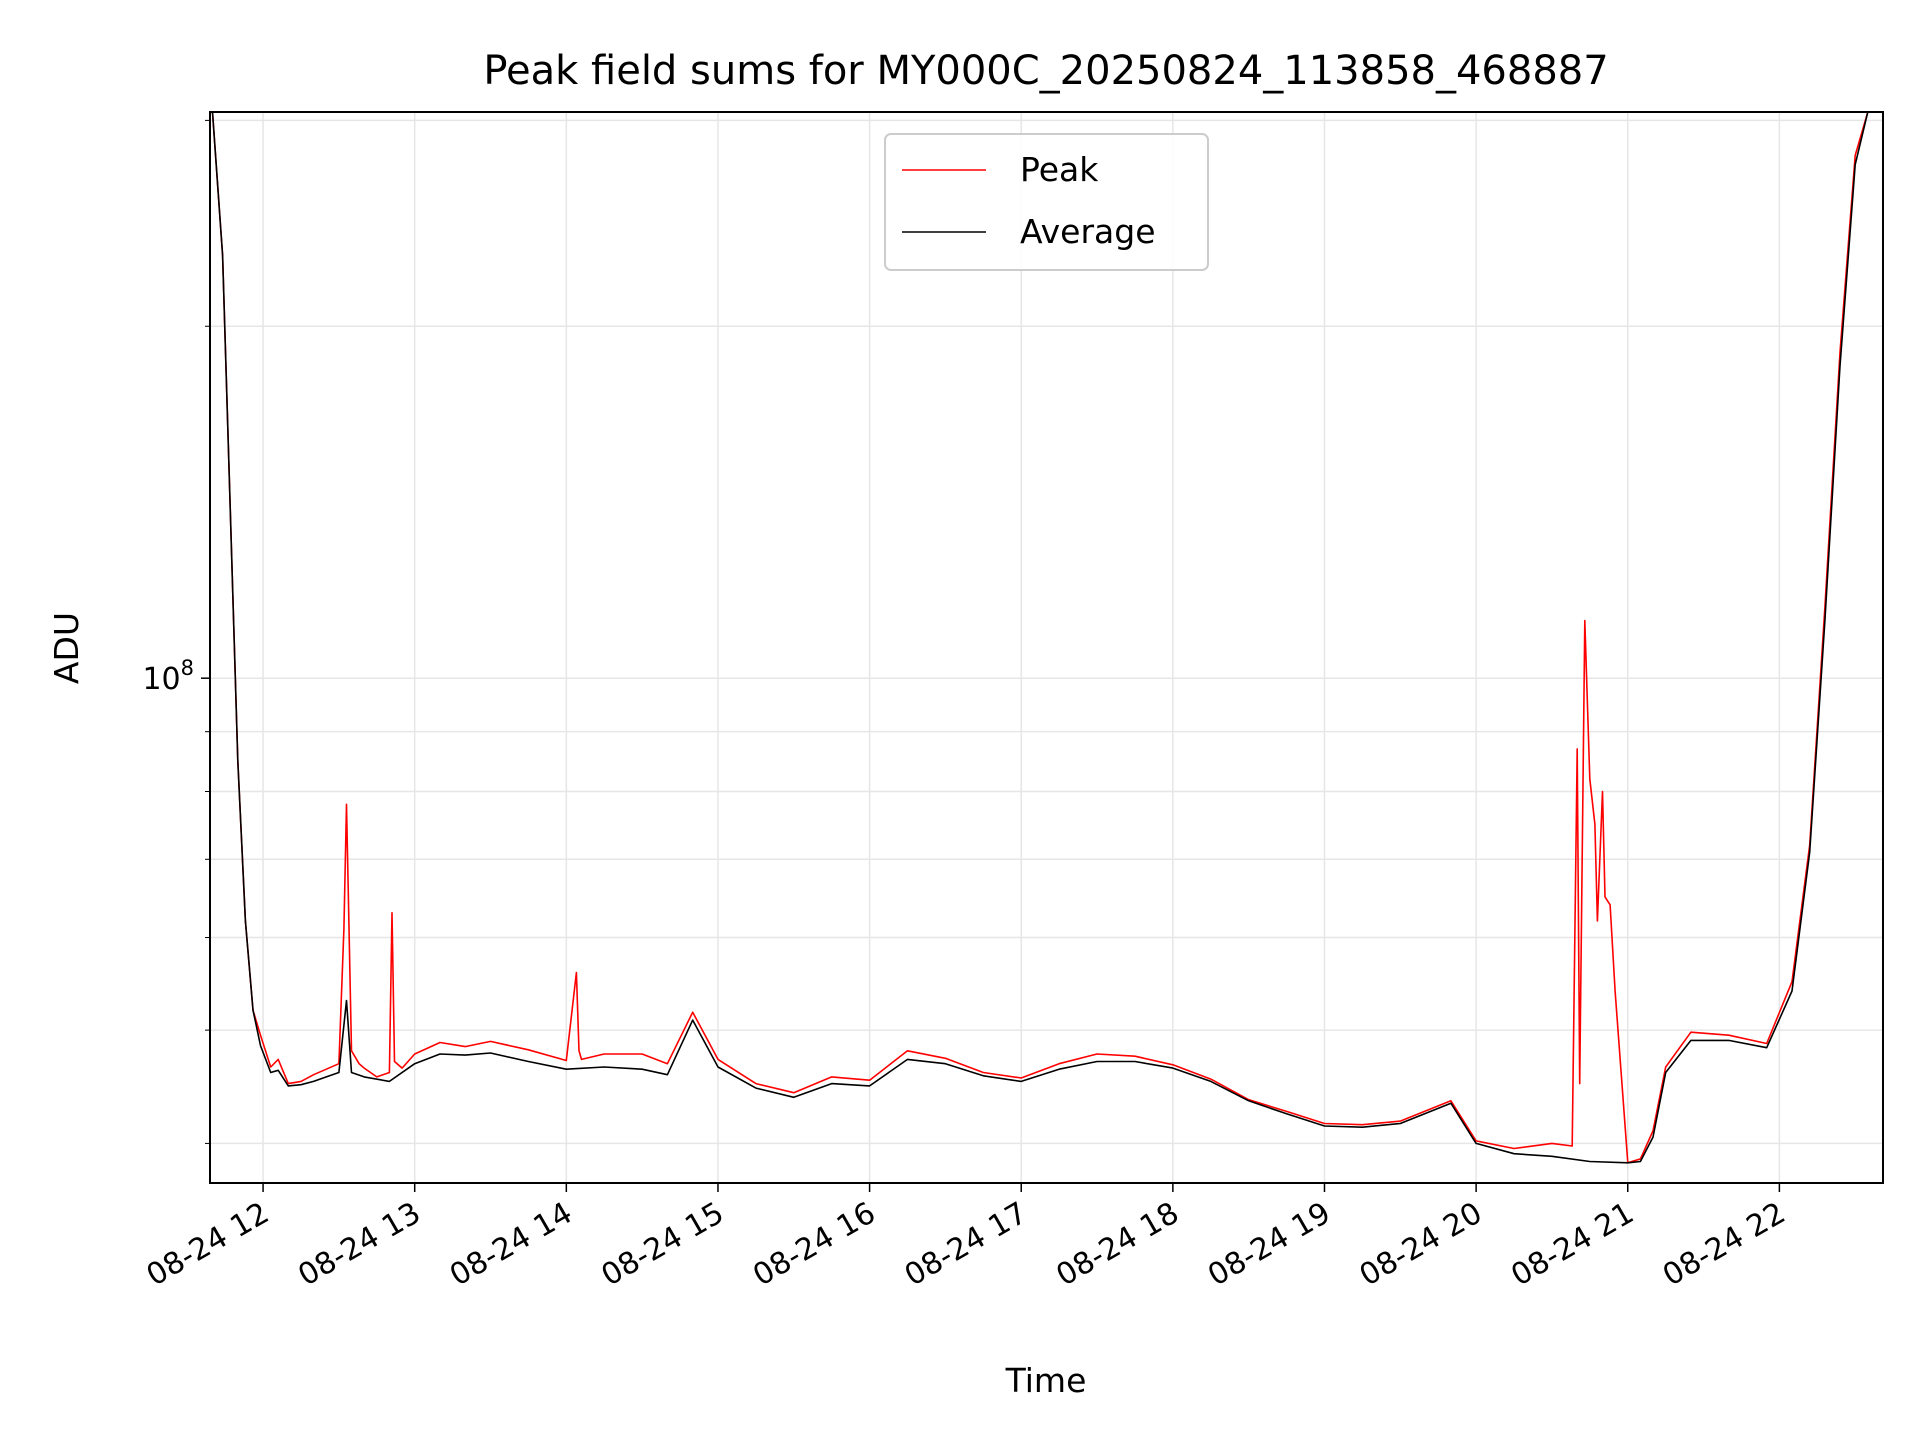 This screenshot has height=1440, width=1920. What do you see at coordinates (1088, 231) in the screenshot?
I see `legend-average-label: Average` at bounding box center [1088, 231].